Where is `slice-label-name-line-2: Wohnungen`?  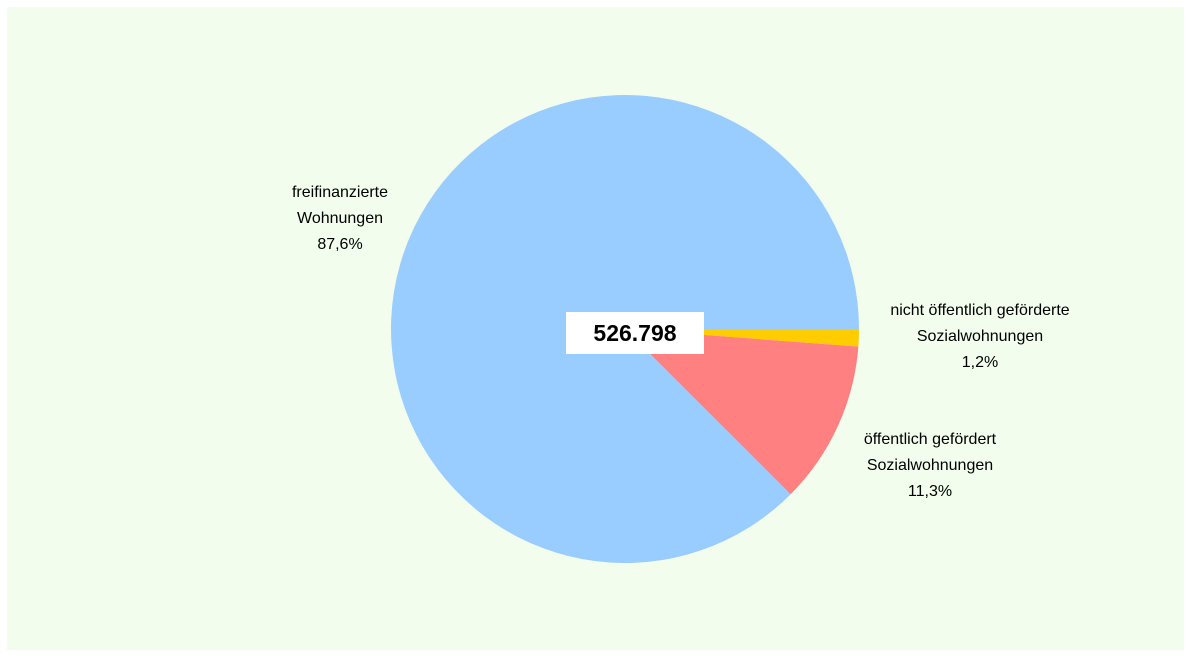 slice-label-name-line-2: Wohnungen is located at coordinates (340, 218).